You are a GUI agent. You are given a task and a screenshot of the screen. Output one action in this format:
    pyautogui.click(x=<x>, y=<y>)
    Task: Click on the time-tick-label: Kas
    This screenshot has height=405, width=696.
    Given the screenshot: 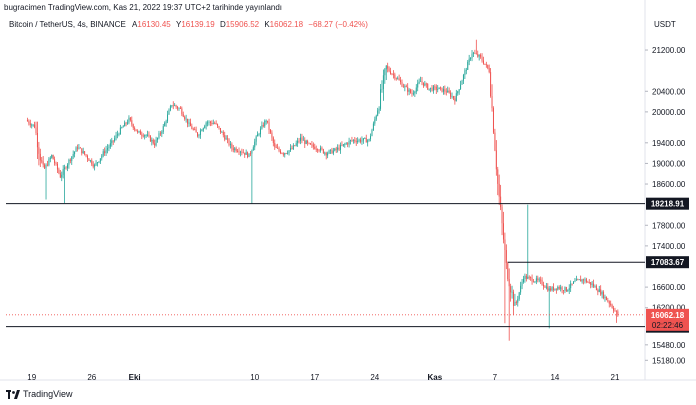 What is the action you would take?
    pyautogui.click(x=435, y=377)
    